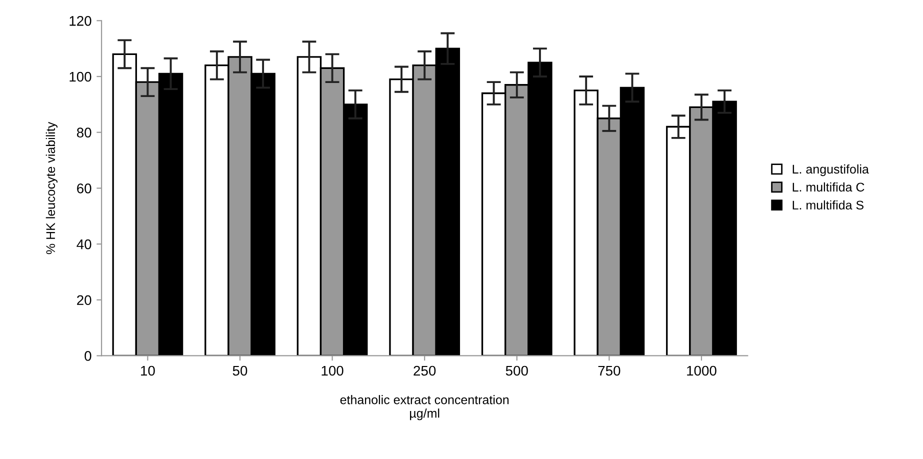 This screenshot has height=459, width=923. What do you see at coordinates (828, 187) in the screenshot?
I see `legend-label: L. multifida C` at bounding box center [828, 187].